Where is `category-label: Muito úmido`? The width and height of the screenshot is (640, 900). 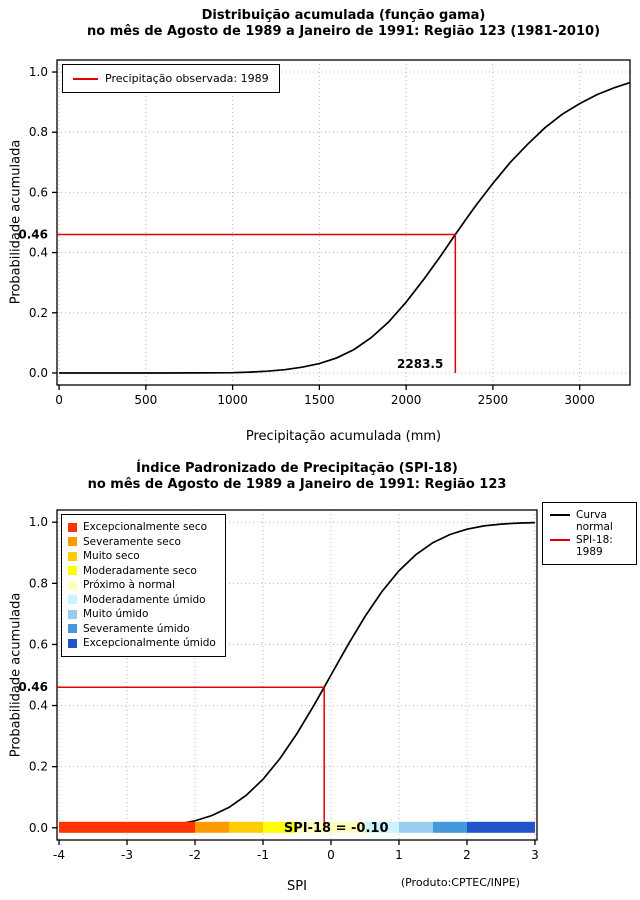 category-label: Muito úmido is located at coordinates (116, 614).